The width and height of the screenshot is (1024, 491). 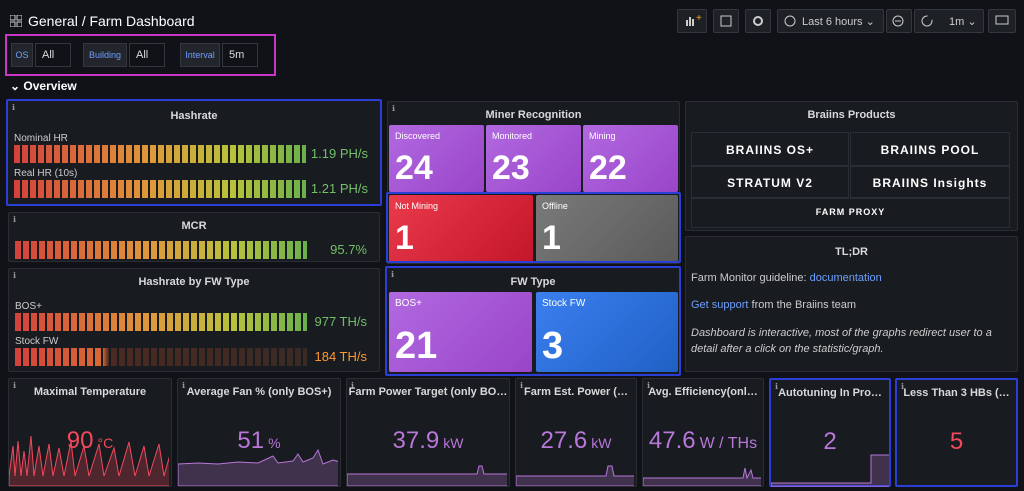 What do you see at coordinates (607, 332) in the screenshot?
I see `stat-tile: Stock FW 3` at bounding box center [607, 332].